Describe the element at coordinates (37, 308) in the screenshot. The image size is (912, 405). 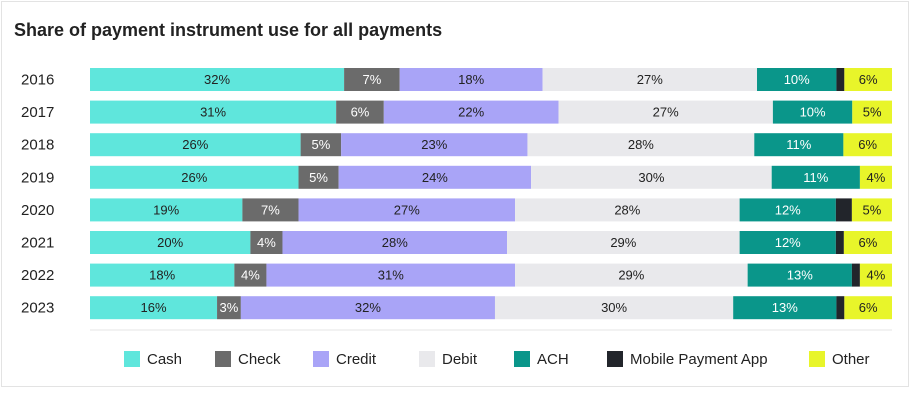
I see `y-tick-label: 2023` at that location.